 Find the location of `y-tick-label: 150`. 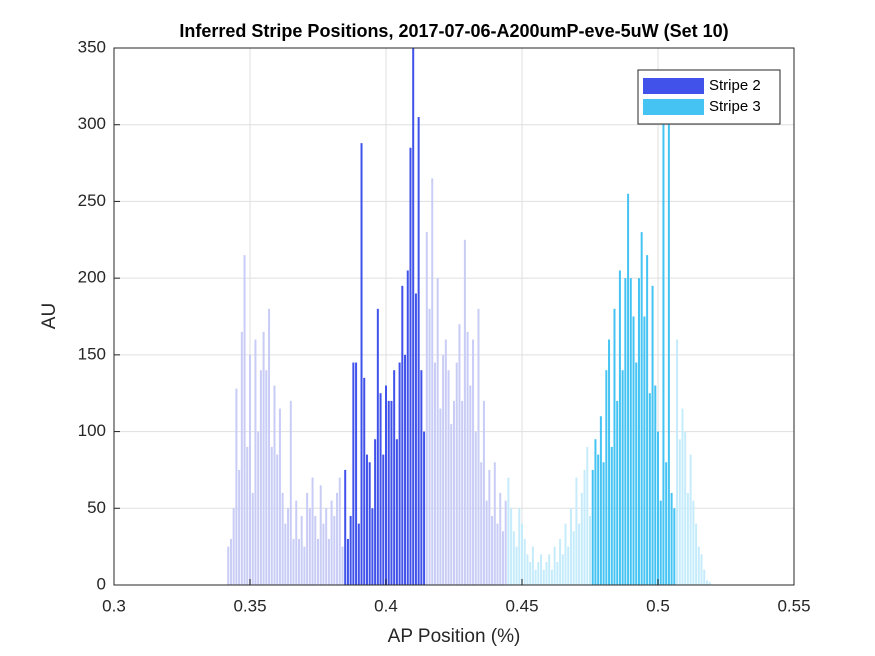

y-tick-label: 150 is located at coordinates (92, 353).